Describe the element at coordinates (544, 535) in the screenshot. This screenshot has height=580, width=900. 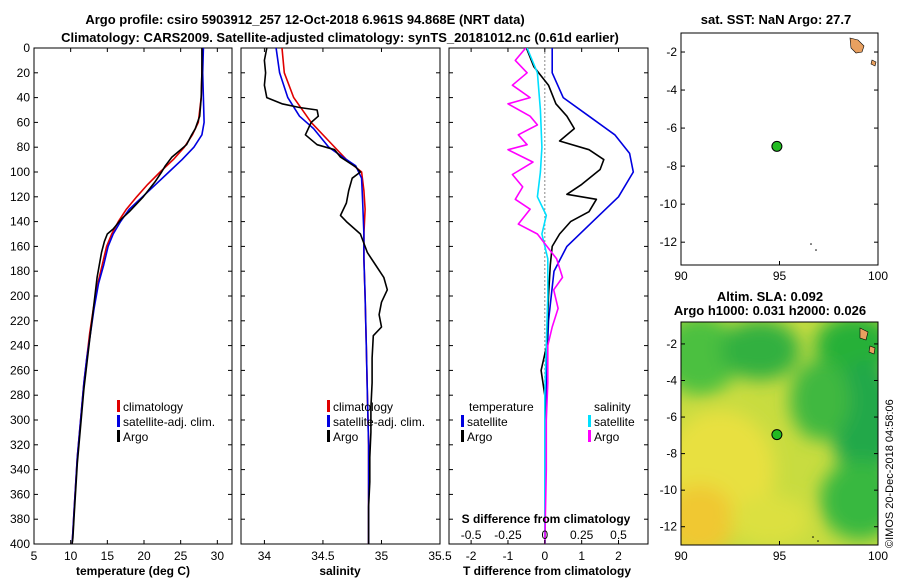
I see `s-diff-tick-label: 0` at that location.